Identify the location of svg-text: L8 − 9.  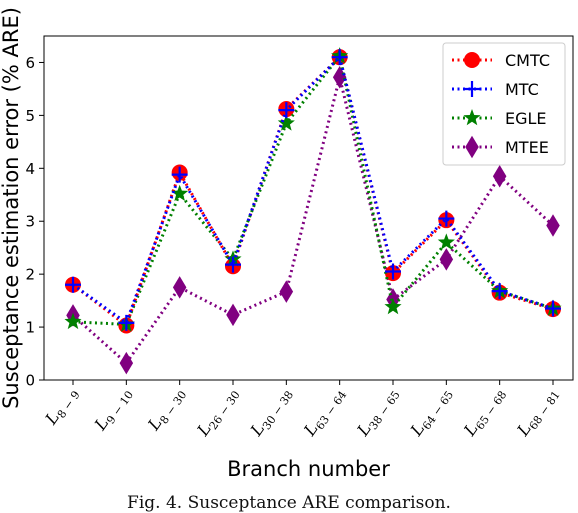
(62, 406).